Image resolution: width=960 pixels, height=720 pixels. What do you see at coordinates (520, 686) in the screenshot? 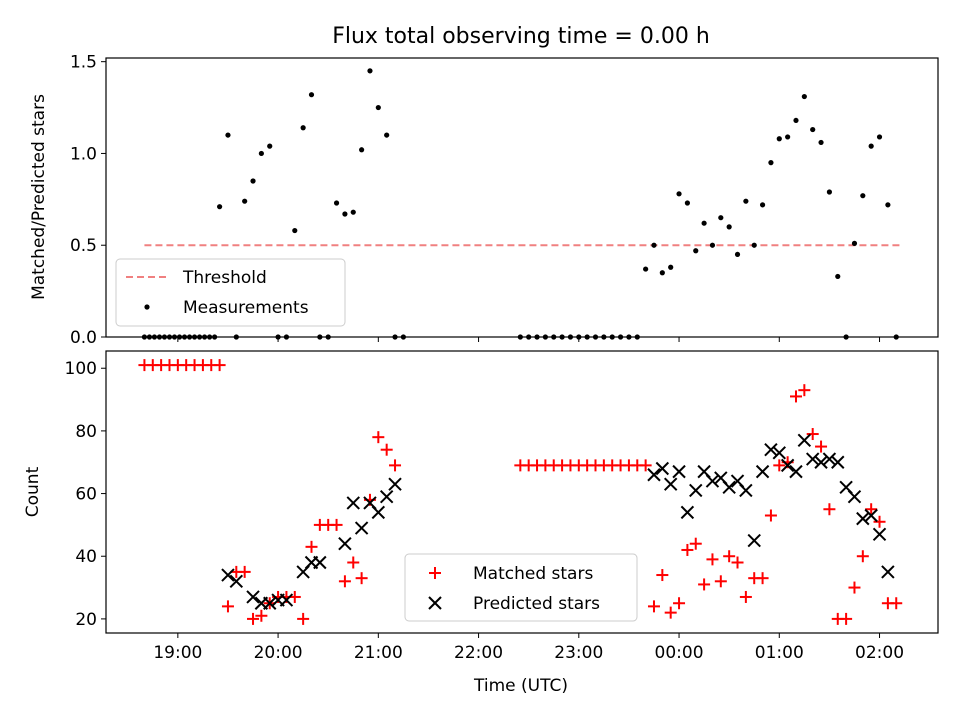
I see `x-axis-label: Time (UTC)` at bounding box center [520, 686].